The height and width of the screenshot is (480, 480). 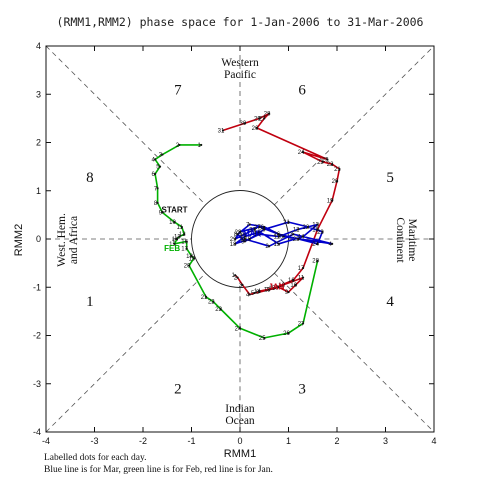 I want to click on feb-day-label: 26, so click(x=286, y=334).